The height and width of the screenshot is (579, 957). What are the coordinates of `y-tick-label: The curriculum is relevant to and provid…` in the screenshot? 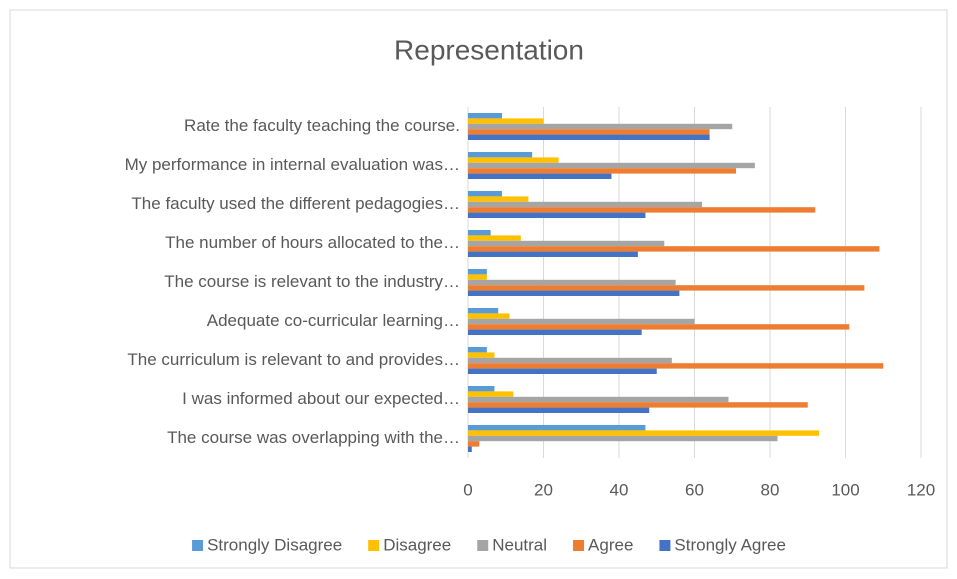 It's located at (293, 359).